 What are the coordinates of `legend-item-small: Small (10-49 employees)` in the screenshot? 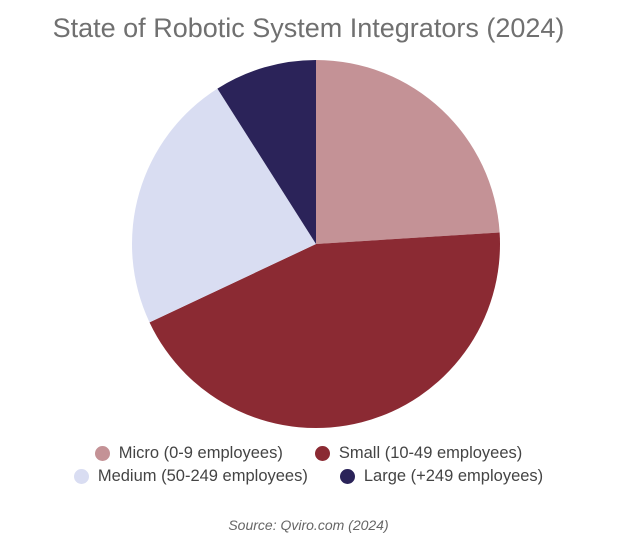 It's located at (418, 453).